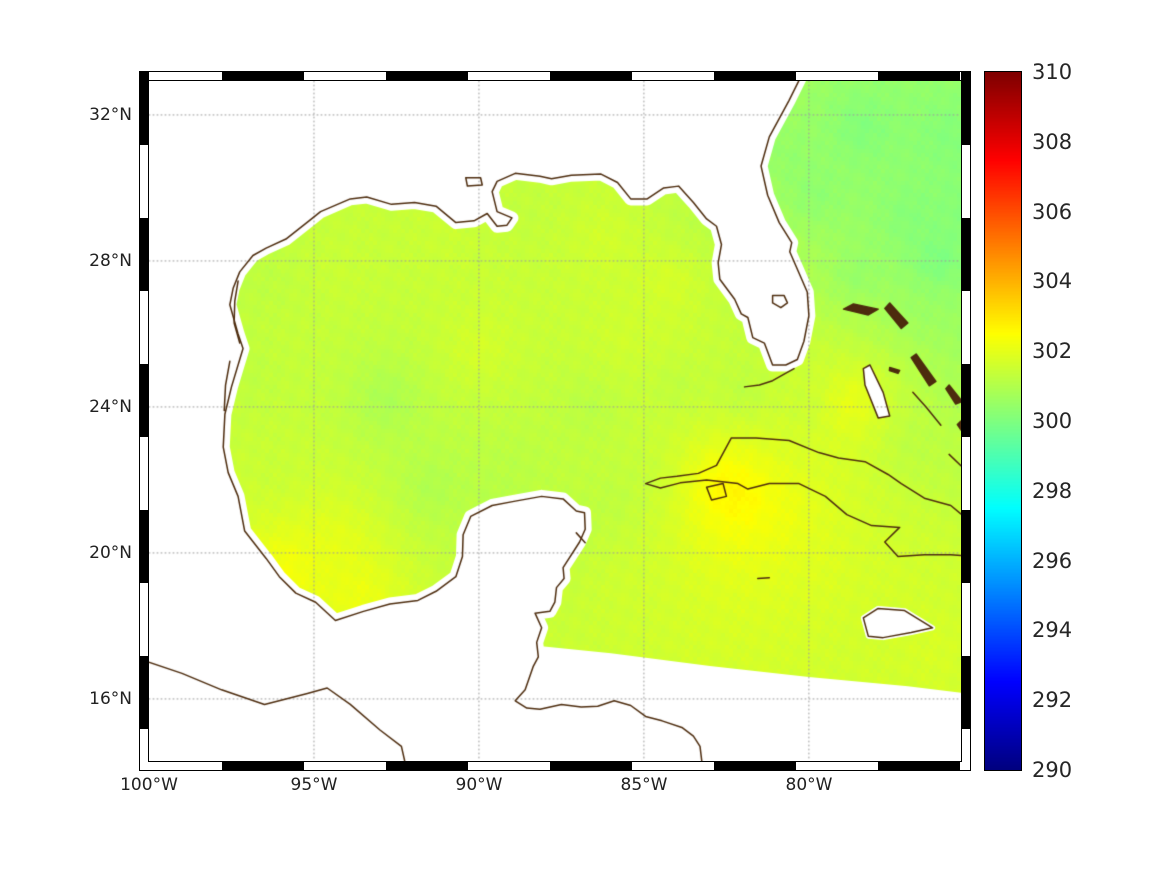  Describe the element at coordinates (1052, 700) in the screenshot. I see `colorbar-tick-292: 292` at that location.